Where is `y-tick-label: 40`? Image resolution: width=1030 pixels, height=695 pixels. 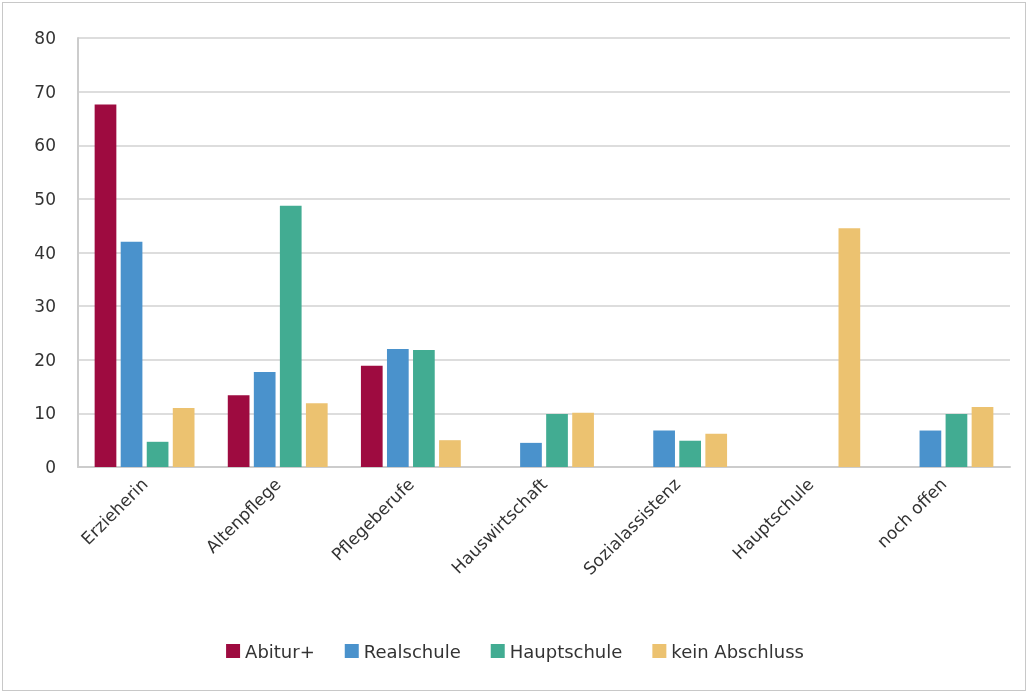
y-tick-label: 40 is located at coordinates (45, 252).